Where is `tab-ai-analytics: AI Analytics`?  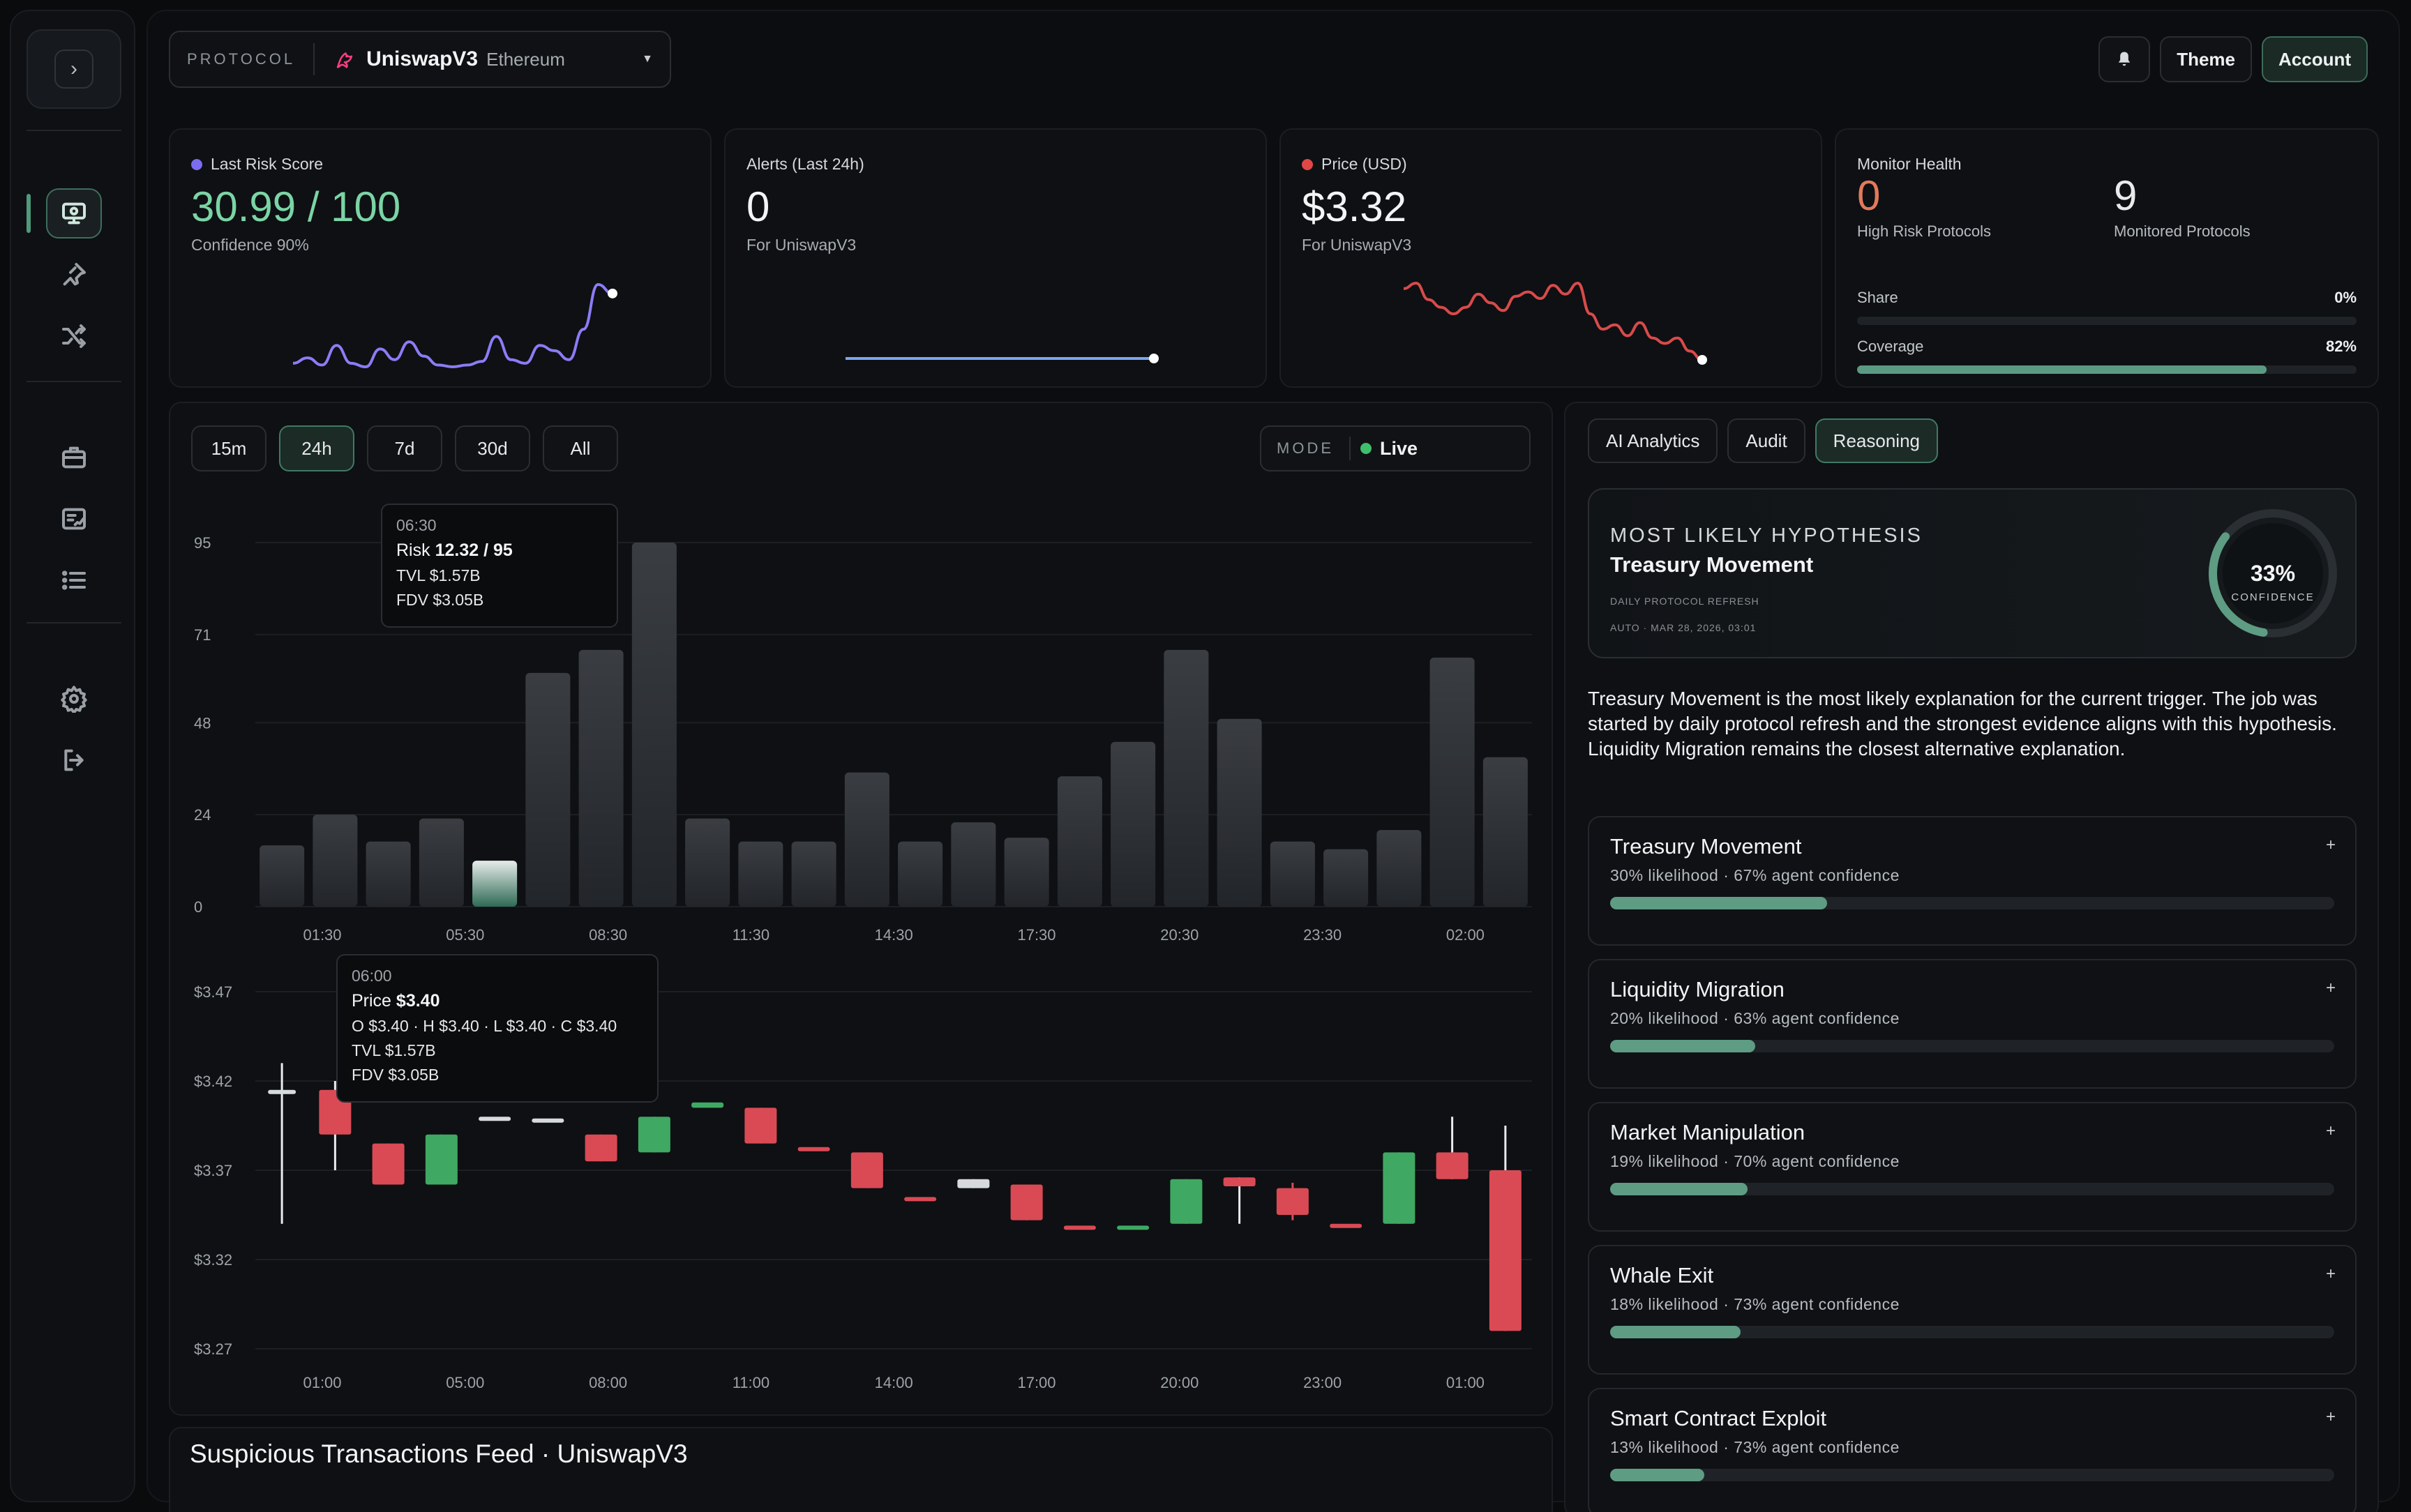 tab-ai-analytics: AI Analytics is located at coordinates (1653, 440).